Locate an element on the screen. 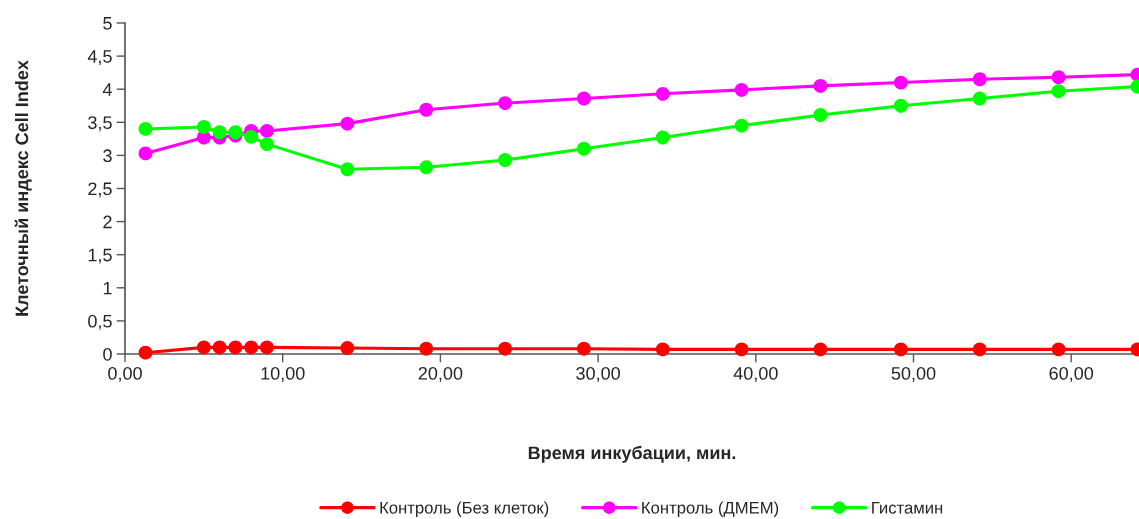 The height and width of the screenshot is (519, 1139). x-tick-label: 30,00 is located at coordinates (598, 374).